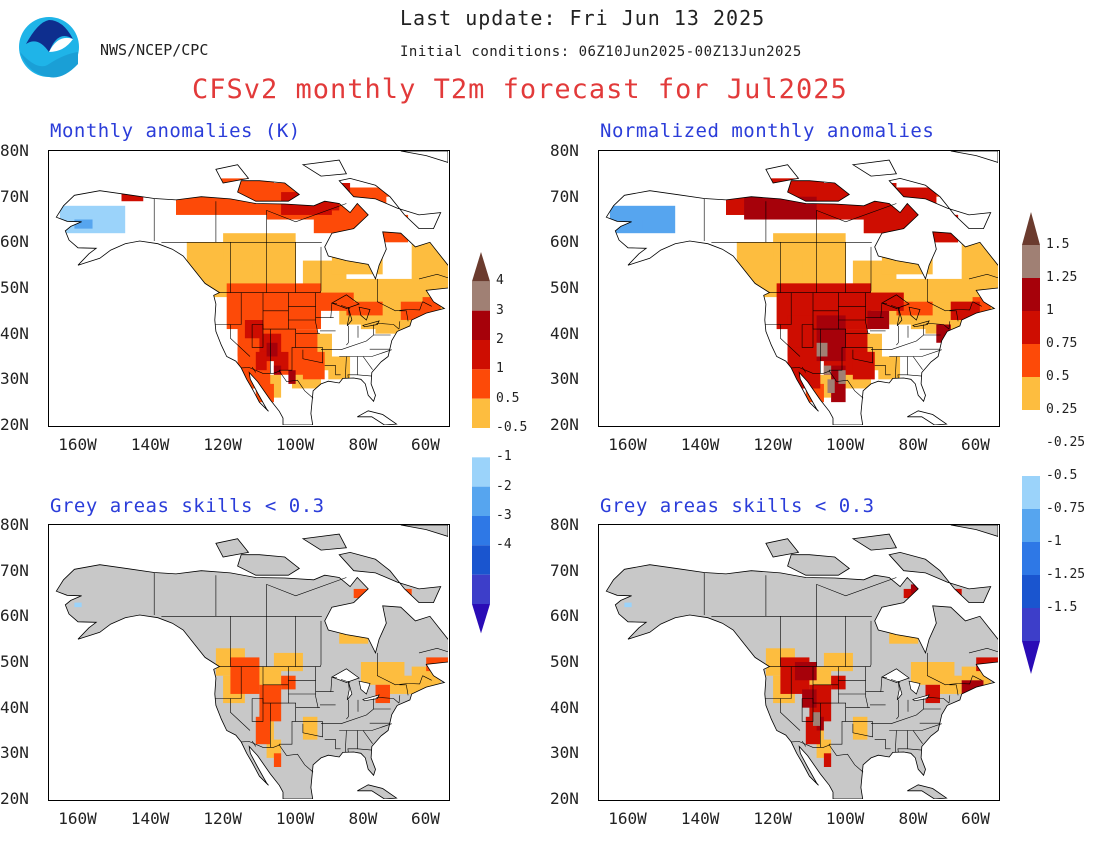 The width and height of the screenshot is (1100, 850). I want to click on lat-tick-label: 20N, so click(564, 424).